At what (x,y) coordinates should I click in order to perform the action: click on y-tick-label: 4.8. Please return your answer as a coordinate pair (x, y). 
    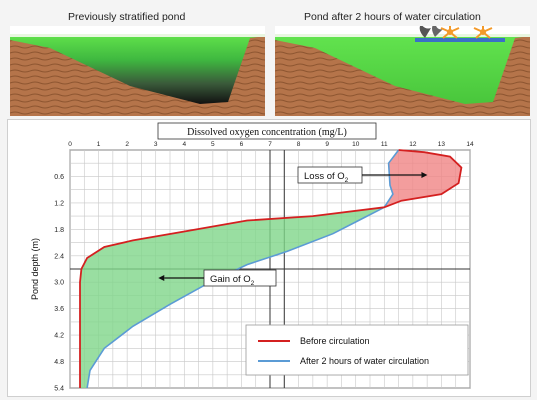
    Looking at the image, I should click on (59, 362).